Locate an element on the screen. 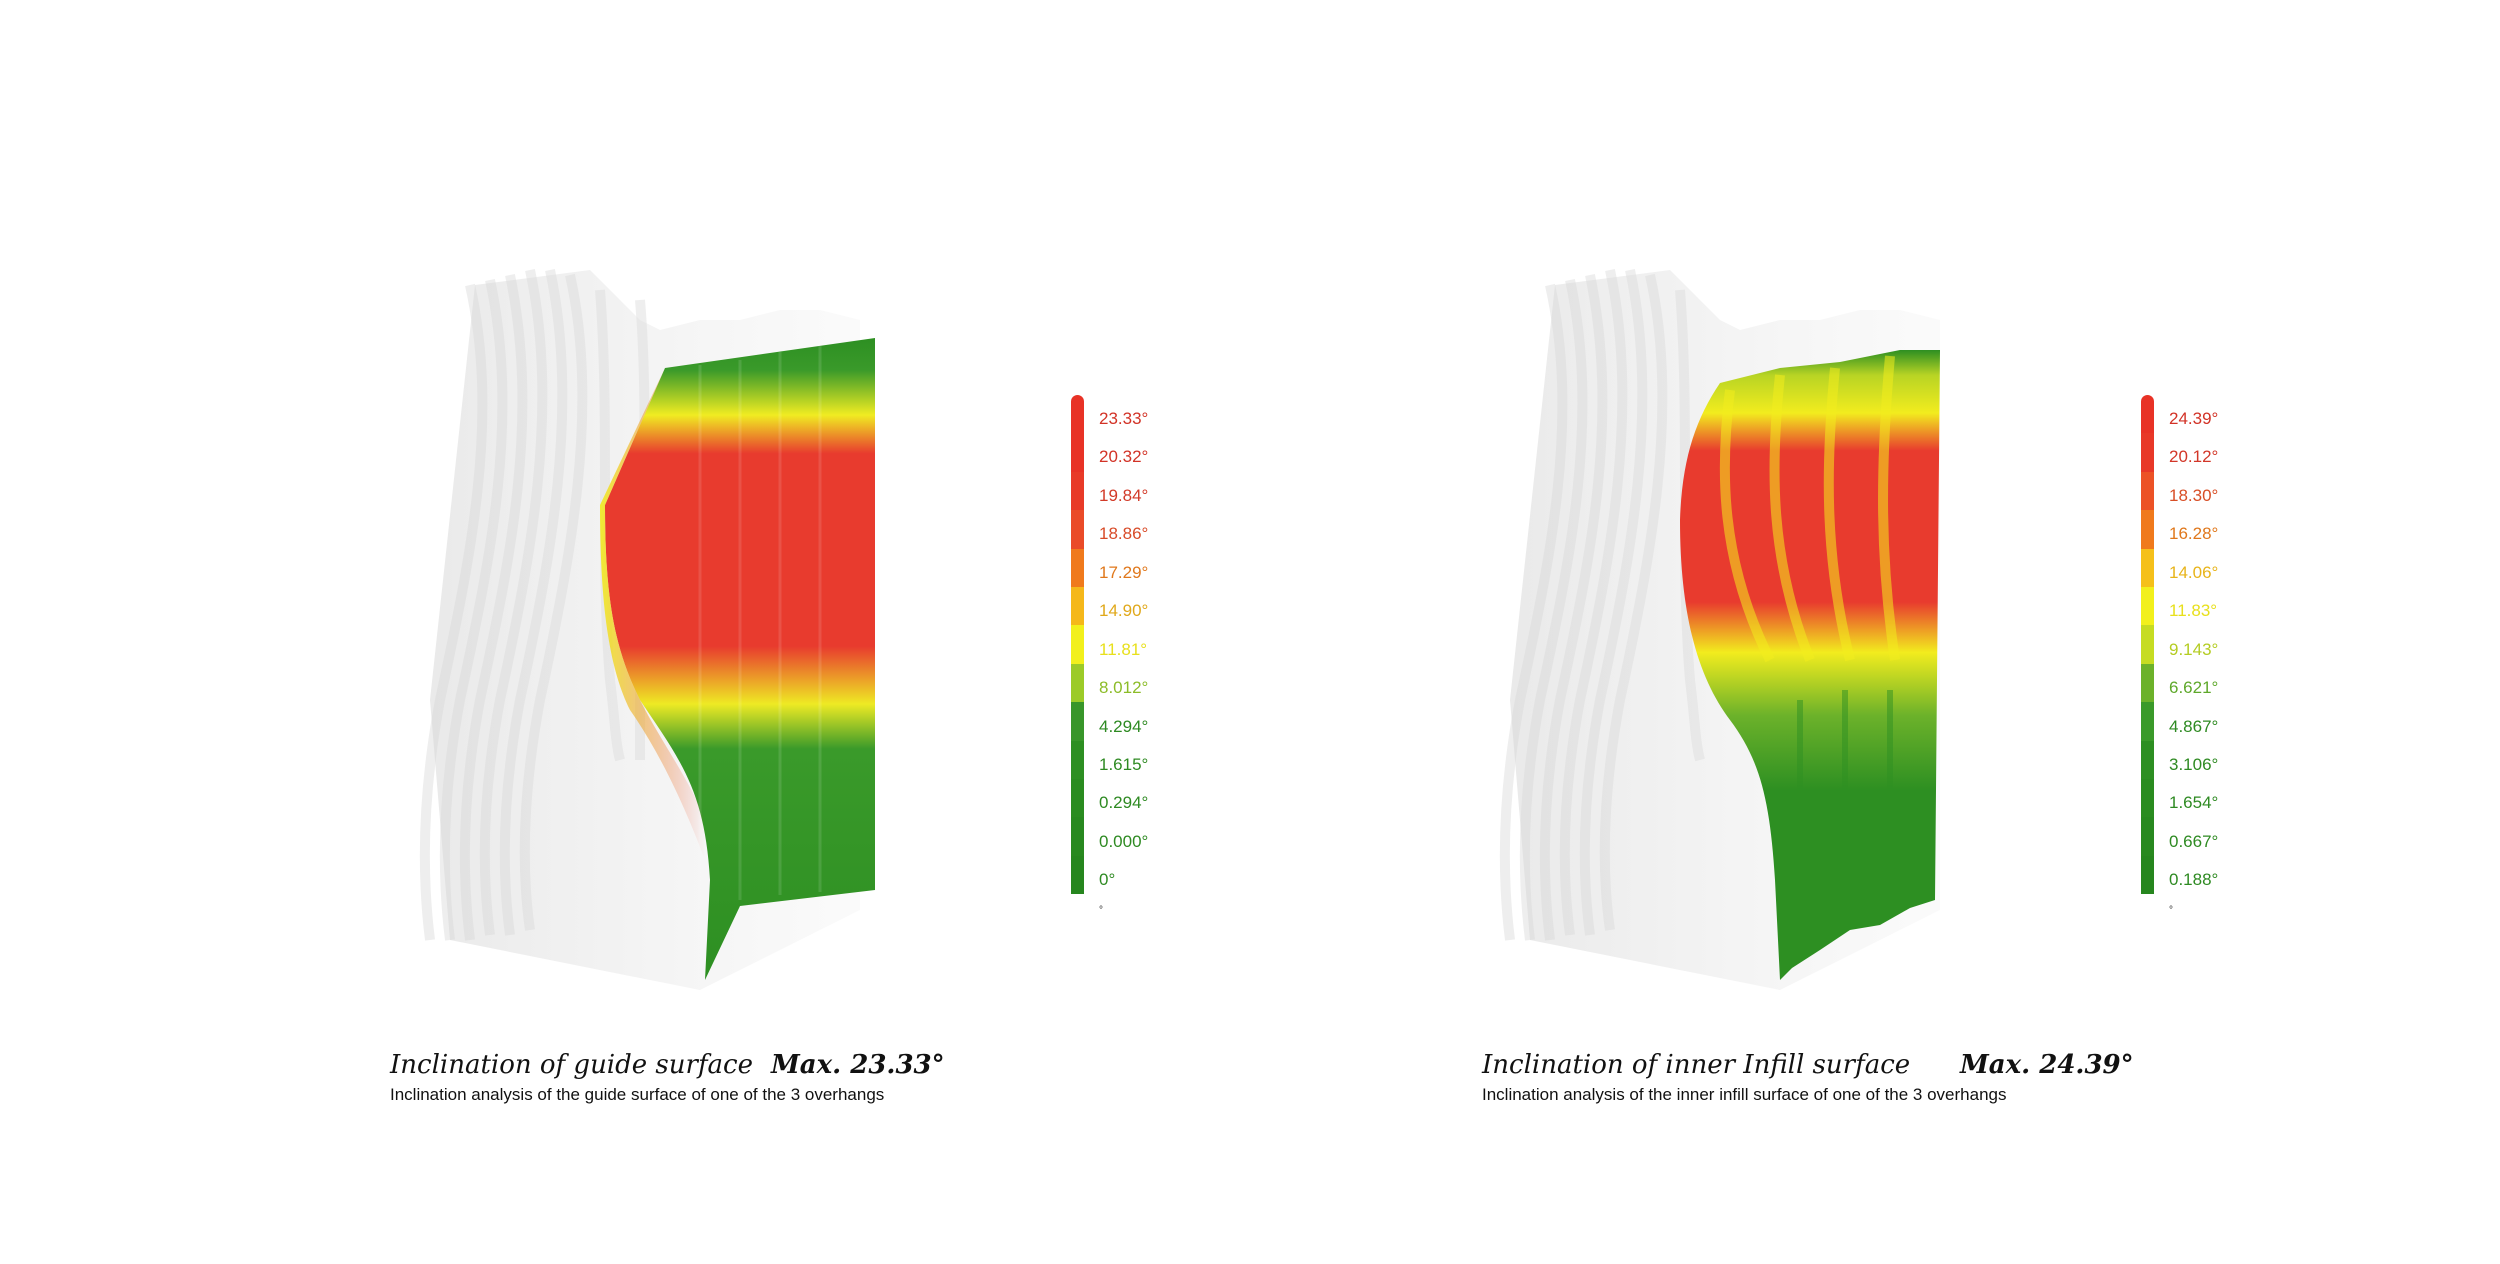 The image size is (2500, 1264). legend-label: 14.90° is located at coordinates (1124, 610).